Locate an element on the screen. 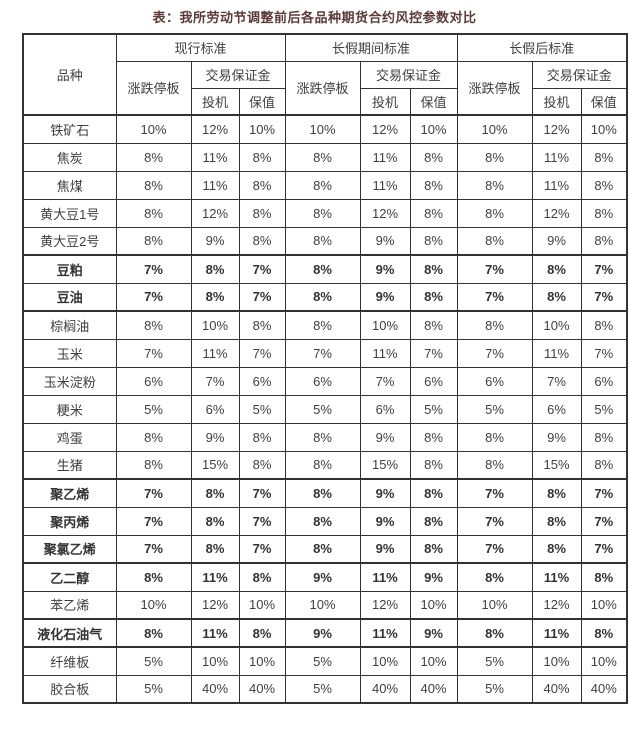 The image size is (629, 732). product-cell: 聚丙烯 is located at coordinates (69, 521).